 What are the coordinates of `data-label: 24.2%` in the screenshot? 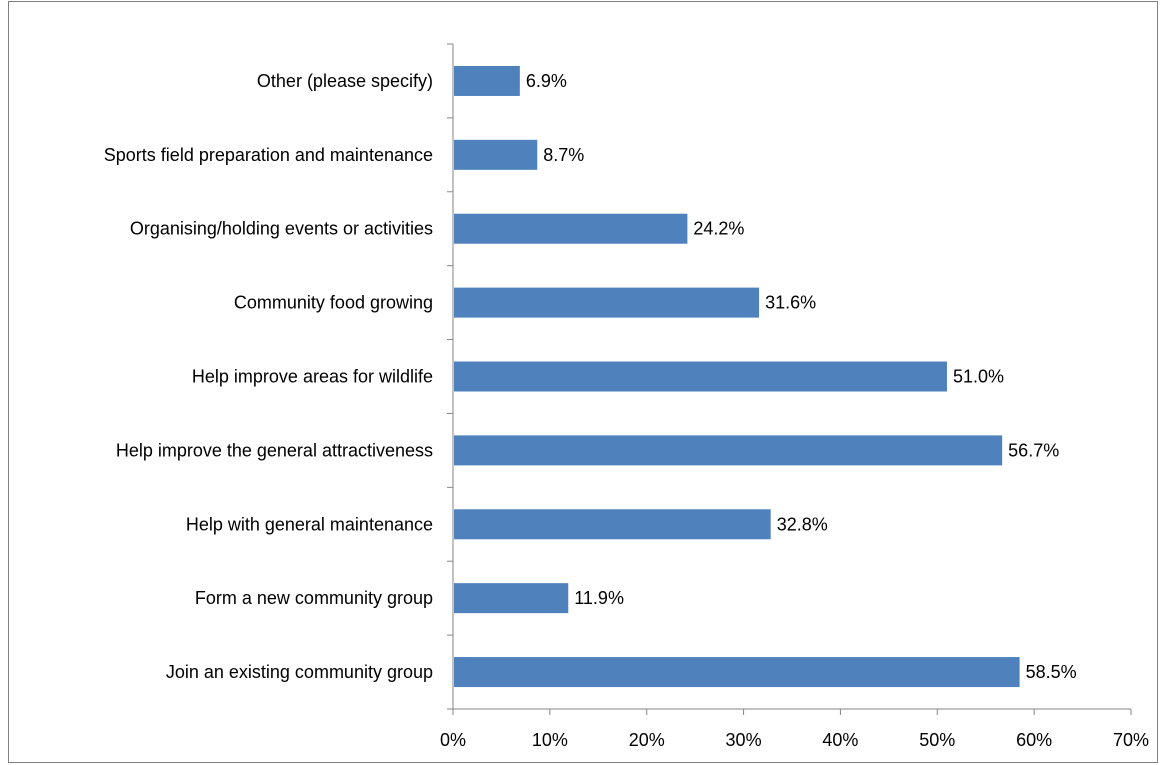 It's located at (718, 229).